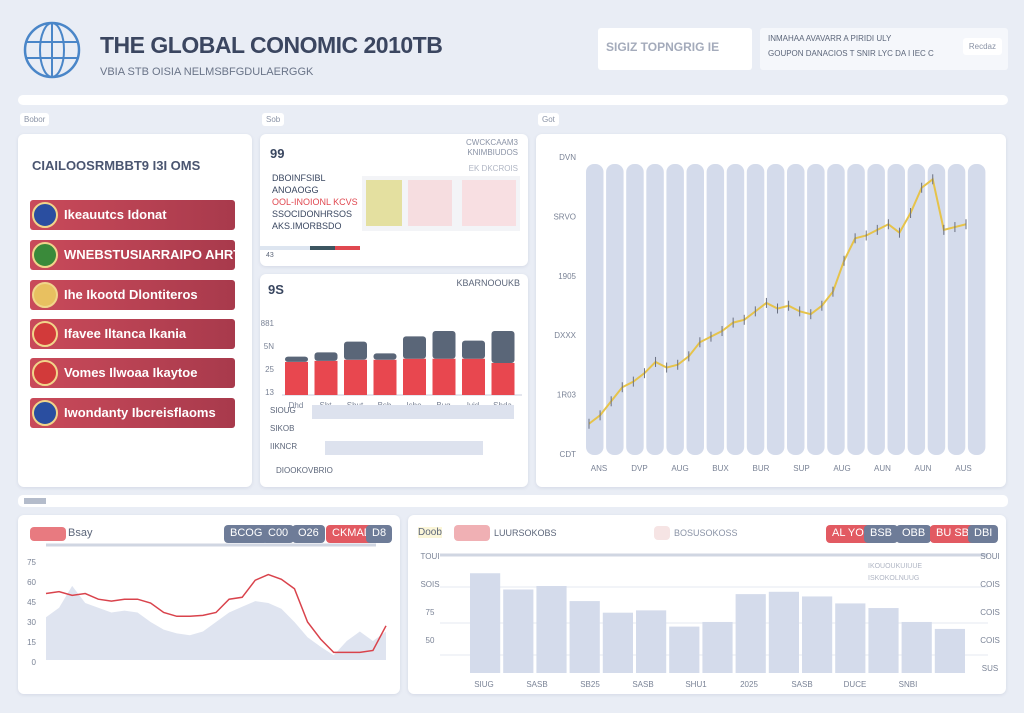 The image size is (1024, 713). I want to click on category-item: Ifavee Iltanca Ikania, so click(132, 334).